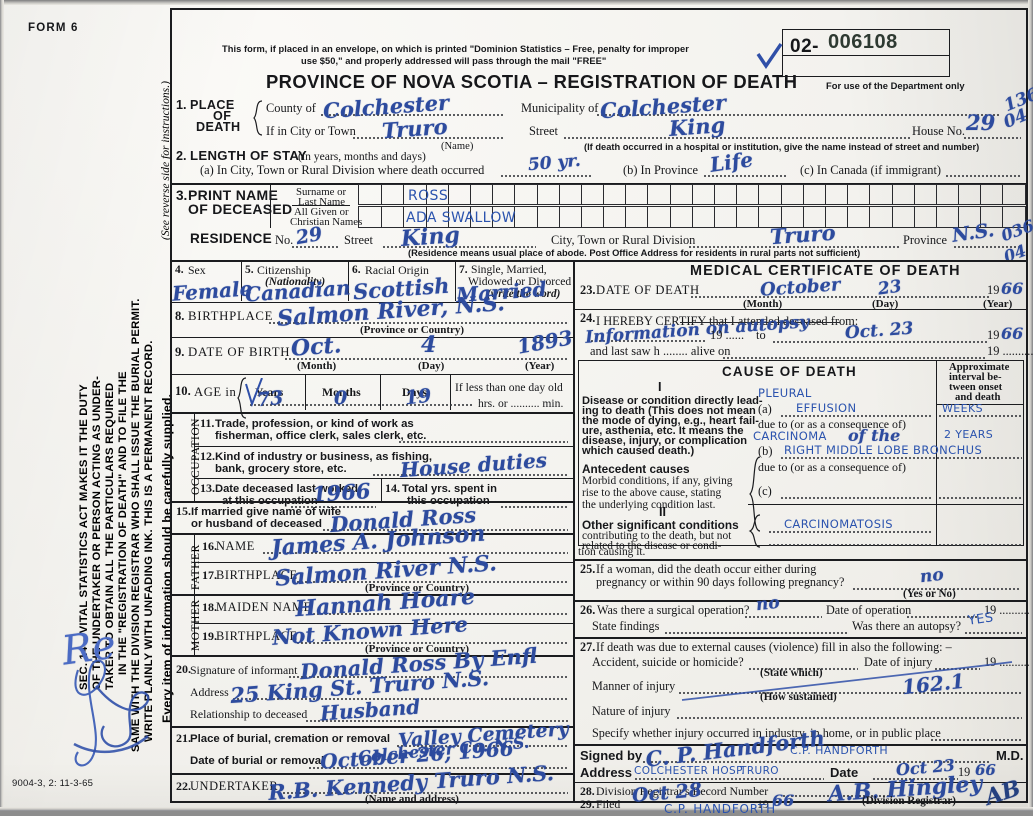 Image resolution: width=1033 pixels, height=816 pixels. What do you see at coordinates (418, 397) in the screenshot?
I see `age-days-value: 19` at bounding box center [418, 397].